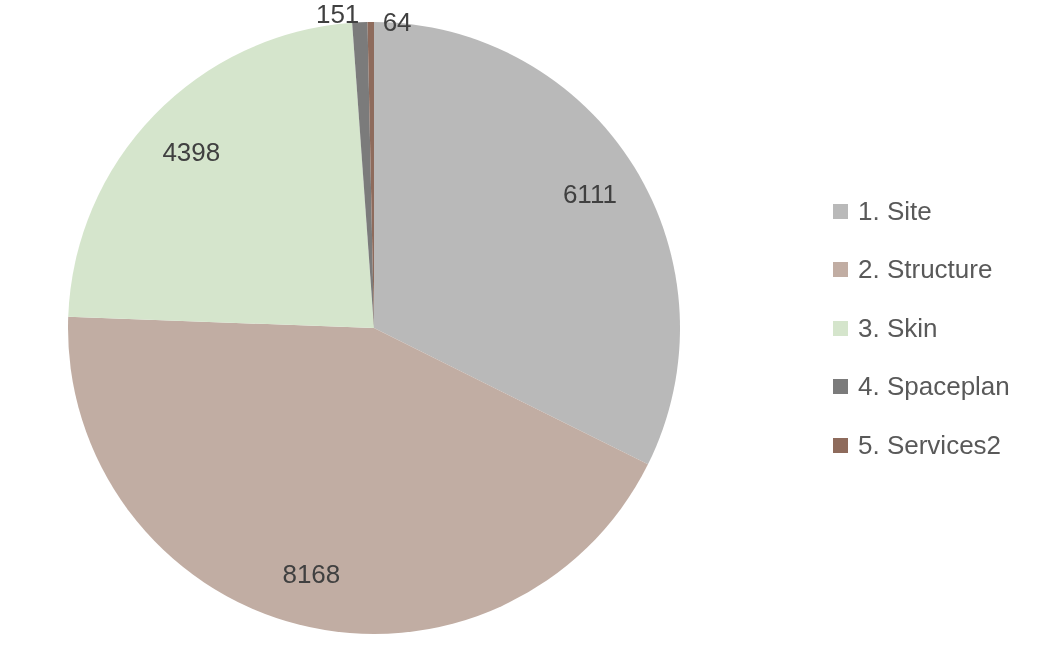  What do you see at coordinates (221, 175) in the screenshot?
I see `pie-slice` at bounding box center [221, 175].